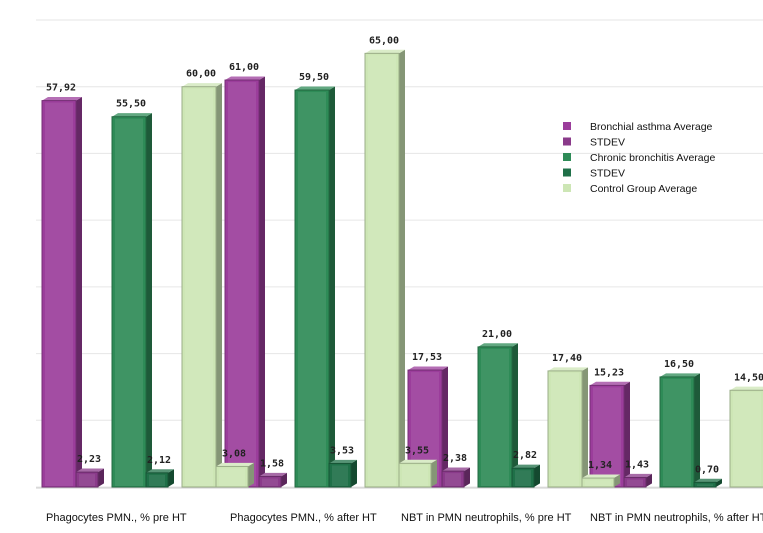  What do you see at coordinates (497, 334) in the screenshot?
I see `data-label-3-3: 21,00` at bounding box center [497, 334].